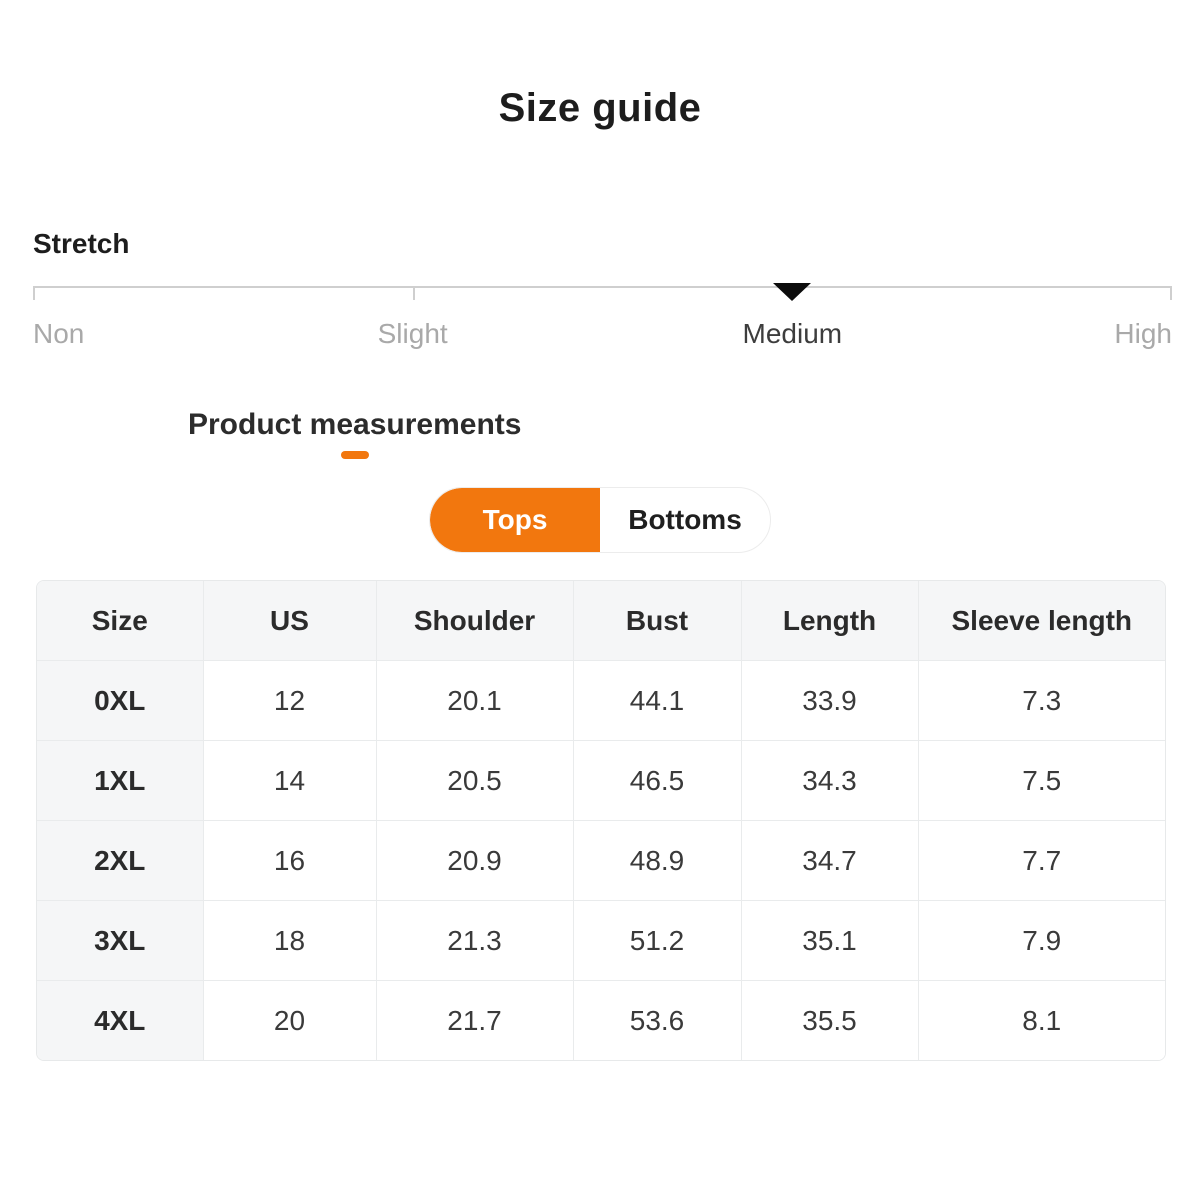 This screenshot has height=1200, width=1200. Describe the element at coordinates (474, 621) in the screenshot. I see `column-header-shoulder: Shoulder` at that location.